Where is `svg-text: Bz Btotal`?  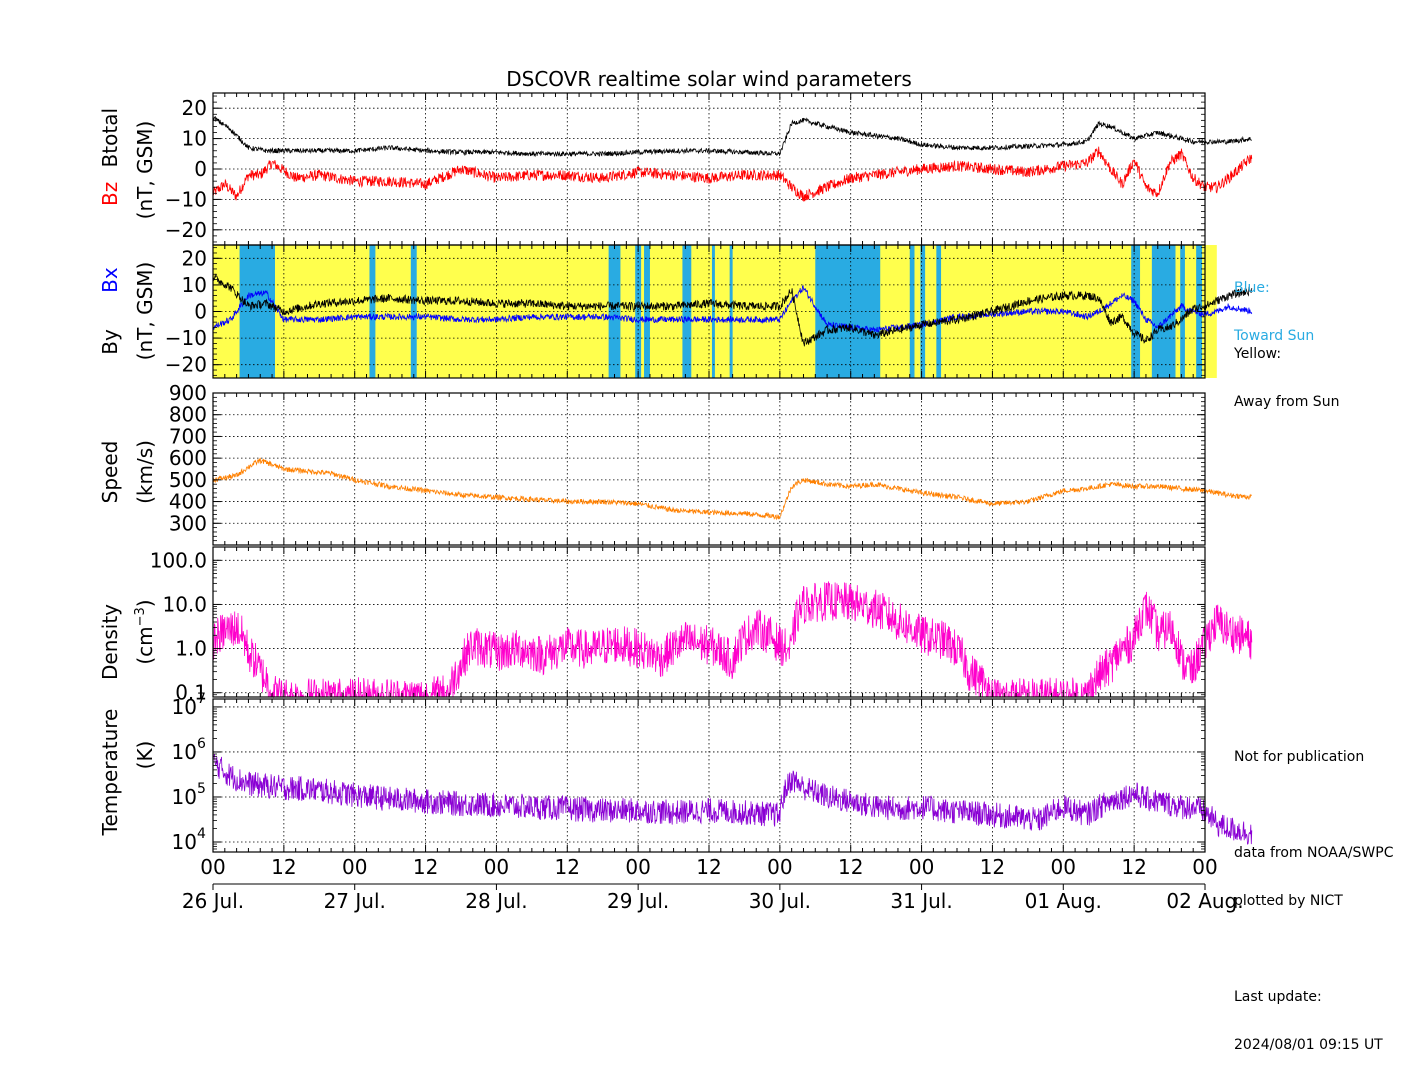 svg-text: Bz Btotal is located at coordinates (110, 157).